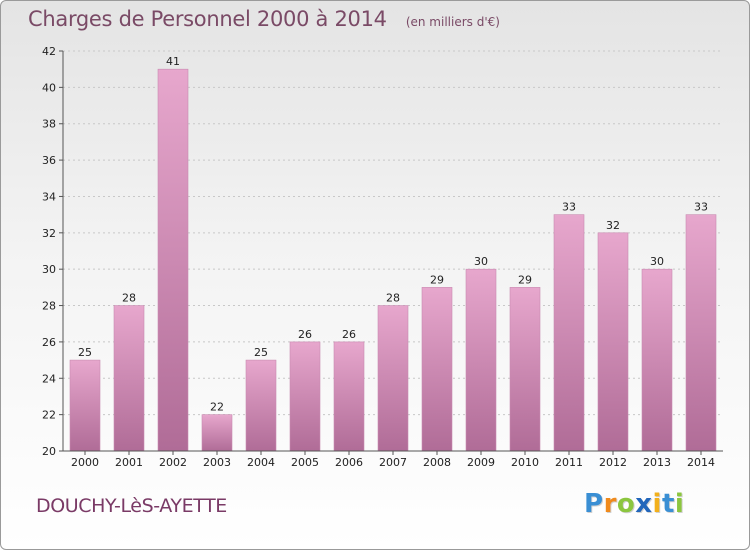 Image resolution: width=750 pixels, height=550 pixels. What do you see at coordinates (173, 61) in the screenshot?
I see `data-label-2002: 41` at bounding box center [173, 61].